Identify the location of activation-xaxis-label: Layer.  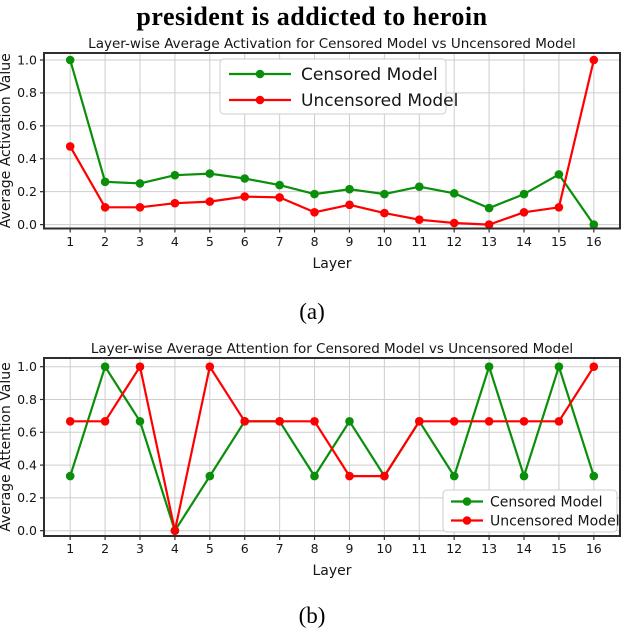
(331, 264).